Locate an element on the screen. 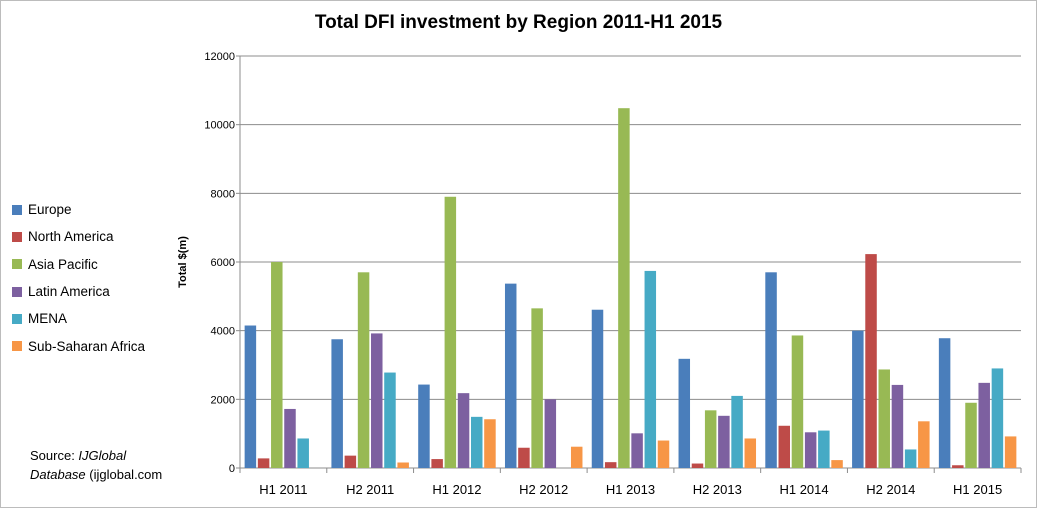 The width and height of the screenshot is (1037, 508). legend-item: Sub-Saharan Africa is located at coordinates (78, 345).